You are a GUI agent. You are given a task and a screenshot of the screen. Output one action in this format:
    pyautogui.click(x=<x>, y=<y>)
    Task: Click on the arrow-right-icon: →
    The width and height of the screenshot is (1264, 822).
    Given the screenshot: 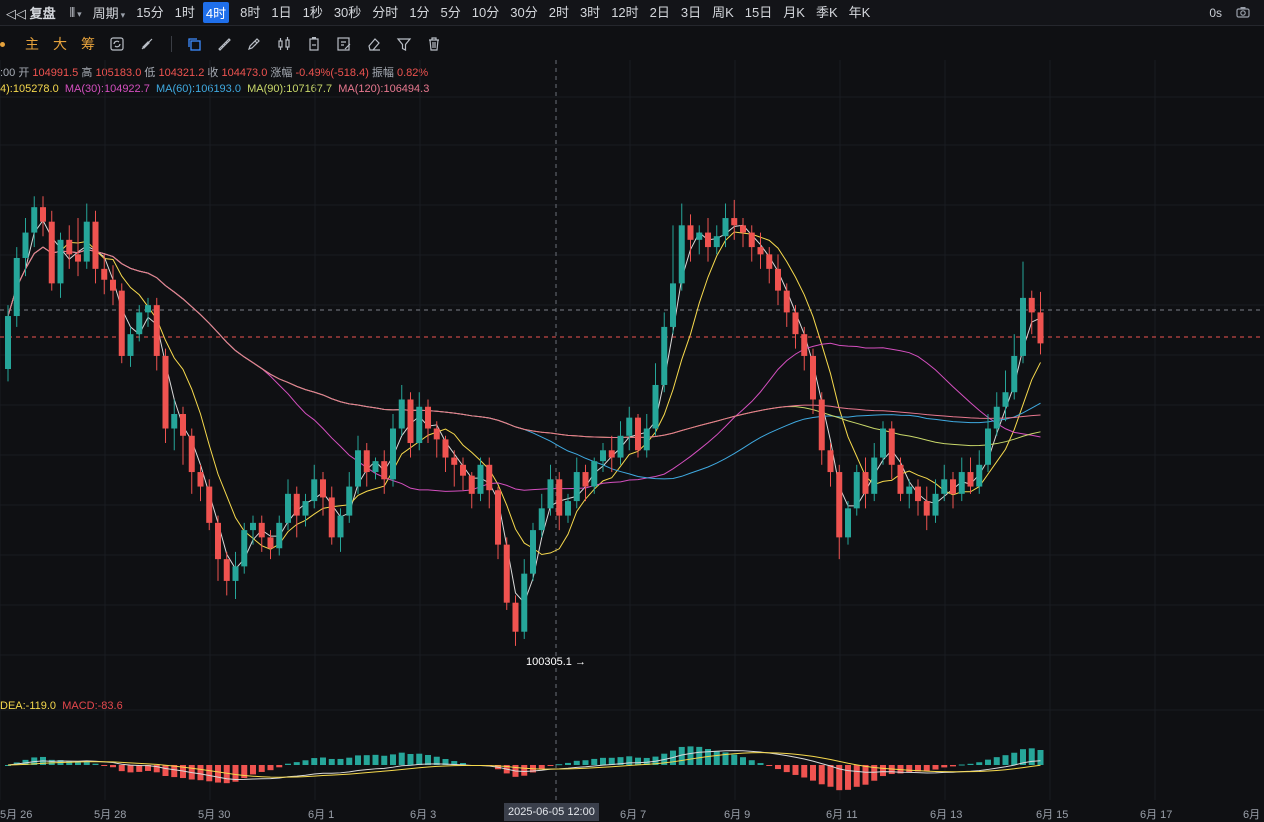 What is the action you would take?
    pyautogui.click(x=580, y=662)
    